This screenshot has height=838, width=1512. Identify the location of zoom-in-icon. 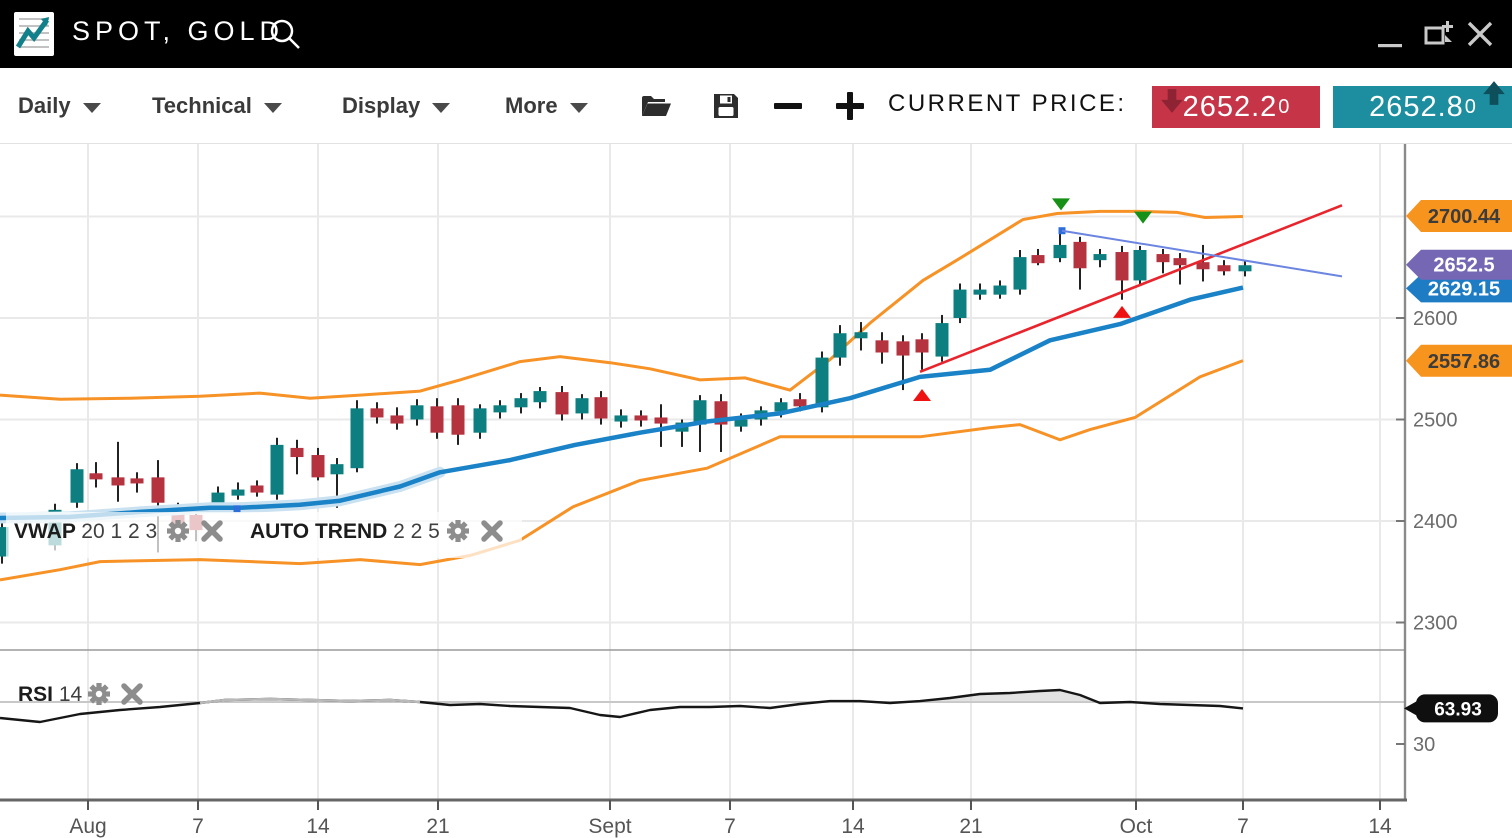
(850, 106).